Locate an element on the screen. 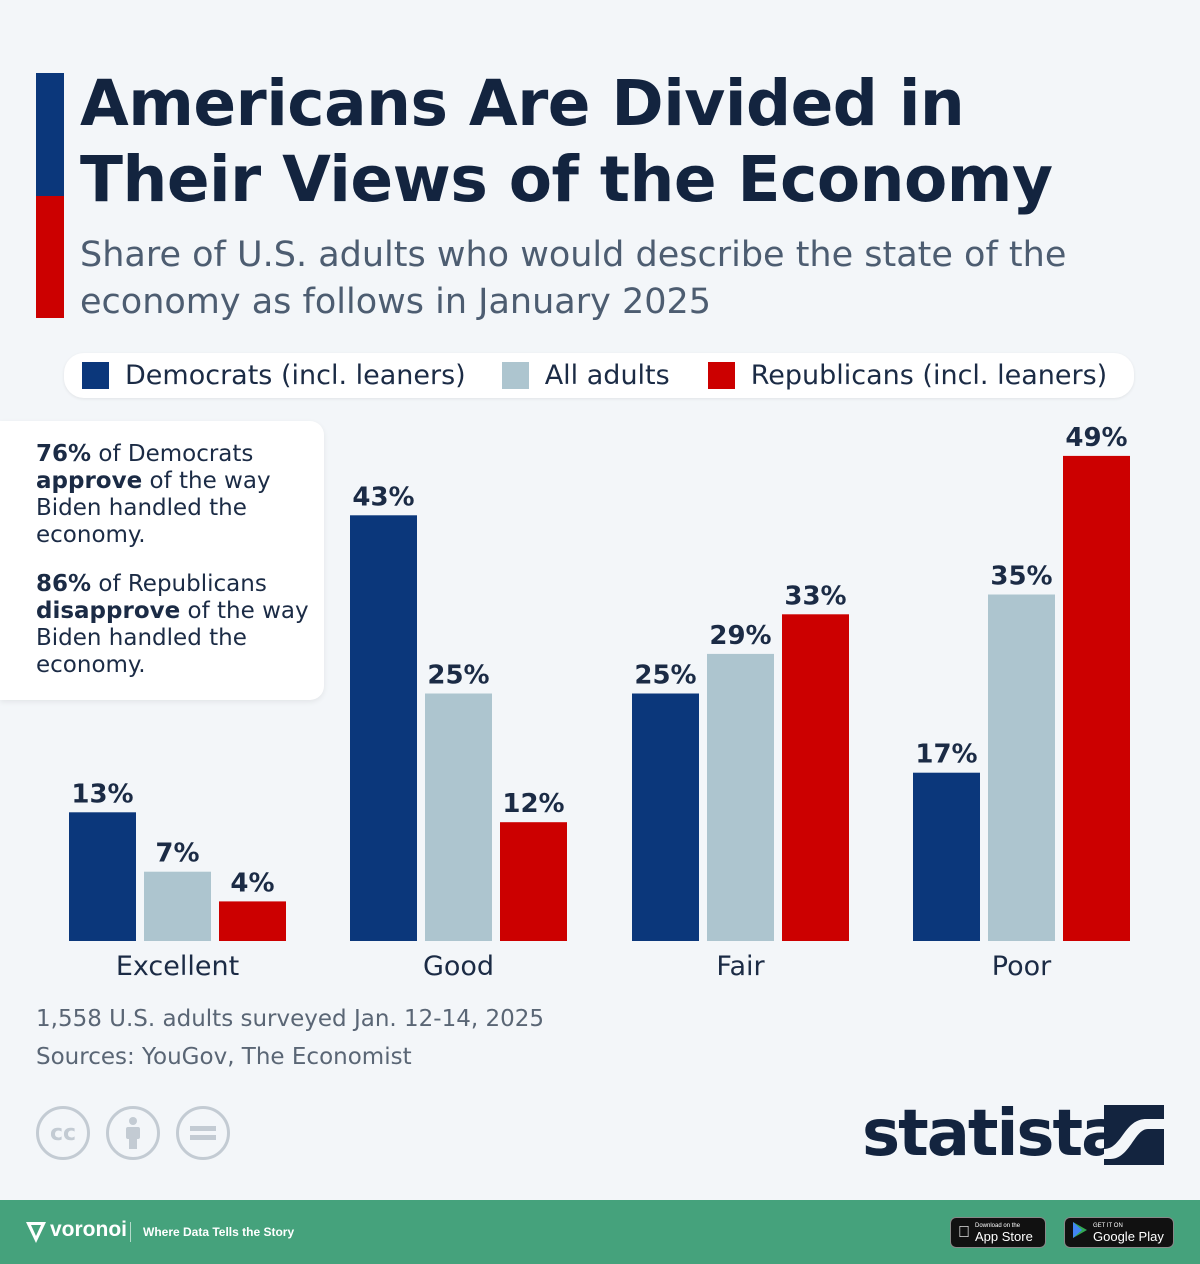 This screenshot has height=1264, width=1200. data-label-fair-all-adults: 29% is located at coordinates (740, 636).